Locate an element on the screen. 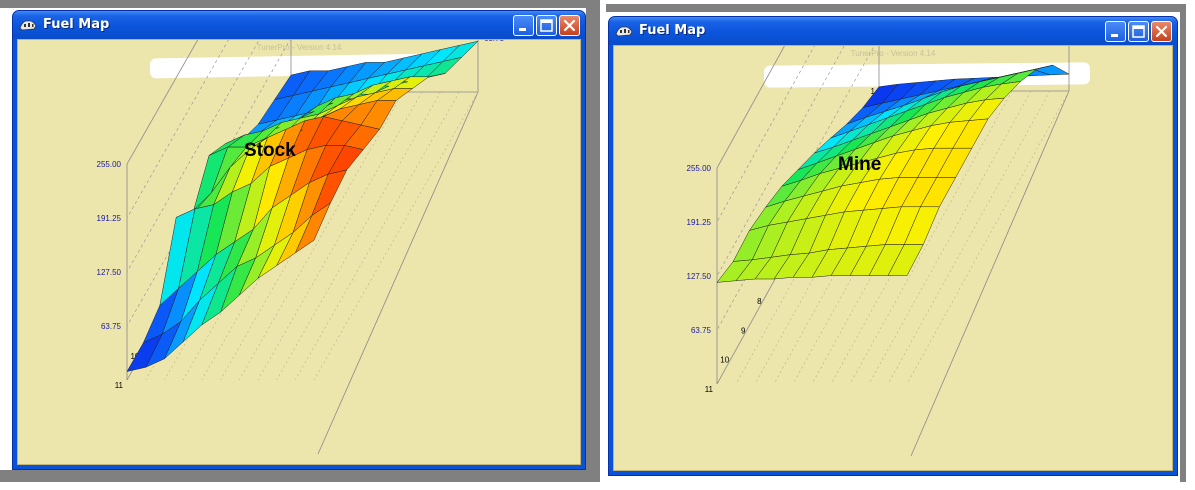 This screenshot has width=1195, height=490. row-label: 8 is located at coordinates (759, 301).